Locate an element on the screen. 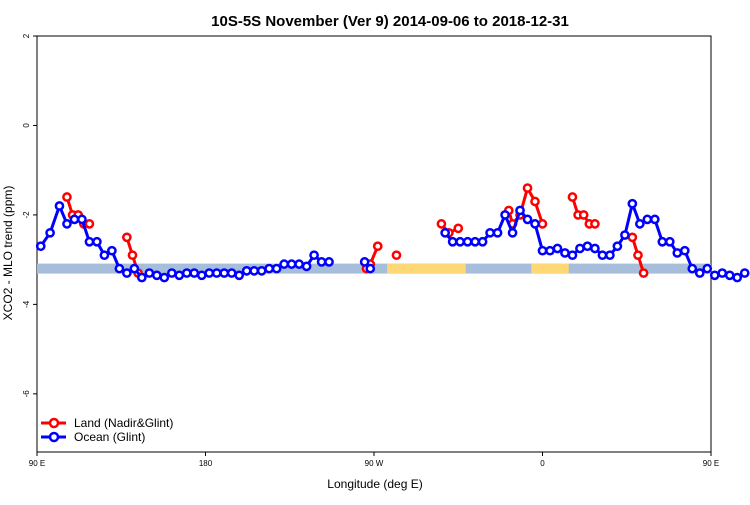 Image resolution: width=750 pixels, height=505 pixels. x-axis-label: Longitude (deg E) is located at coordinates (374, 484).